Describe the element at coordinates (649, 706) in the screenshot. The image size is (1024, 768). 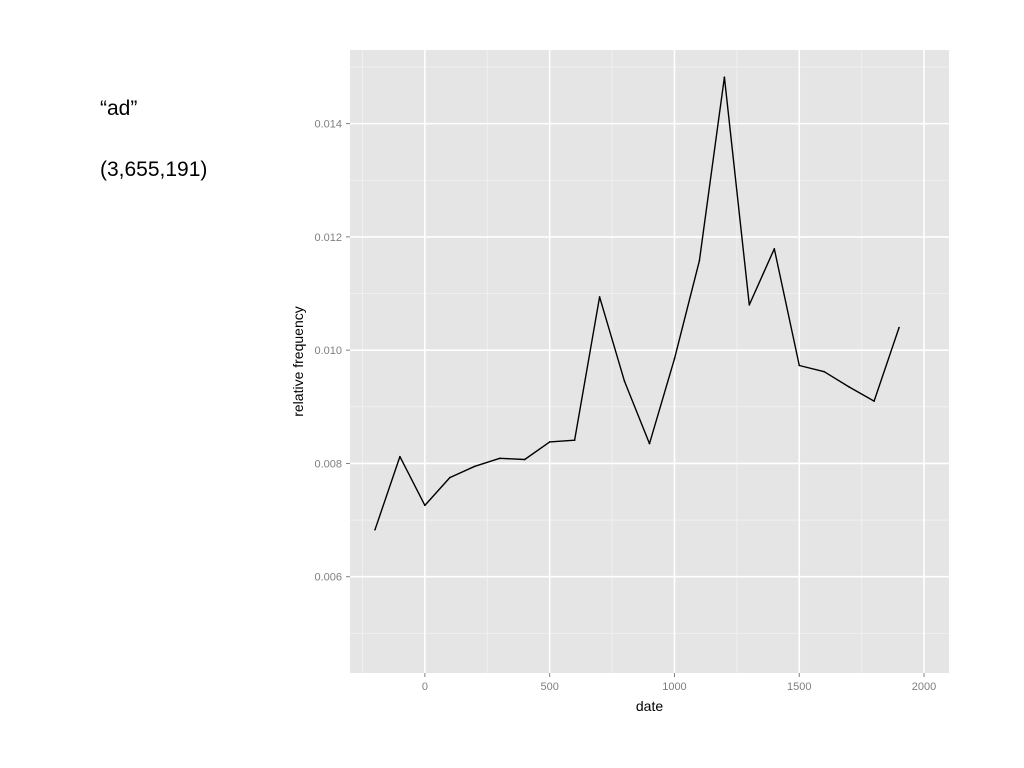
I see `x-axis-title: date` at that location.